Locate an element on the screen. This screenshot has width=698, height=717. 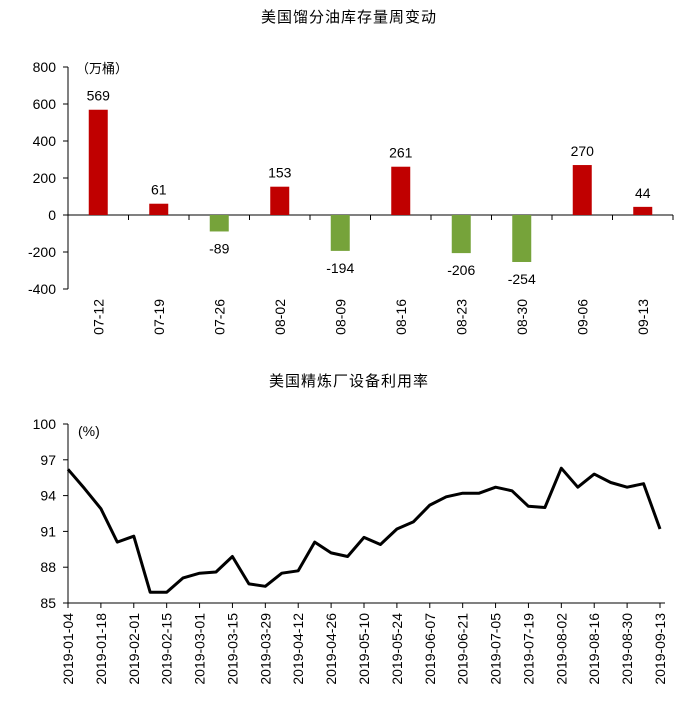
chart2-title: 美国精炼厂设备利用率 is located at coordinates (348, 381).